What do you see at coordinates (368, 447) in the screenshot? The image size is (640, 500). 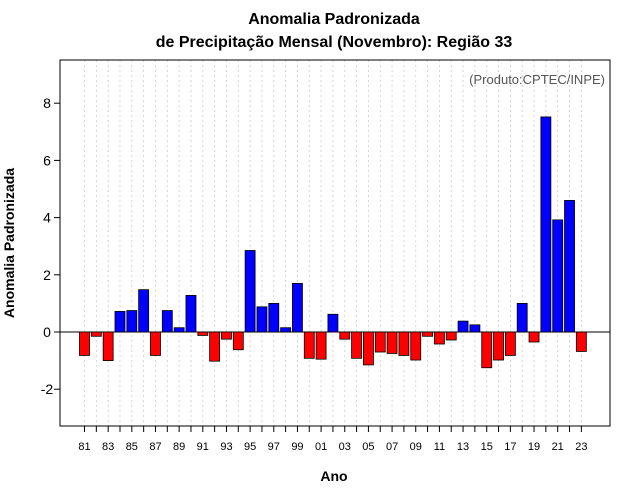 I see `x-tick-label: 05` at bounding box center [368, 447].